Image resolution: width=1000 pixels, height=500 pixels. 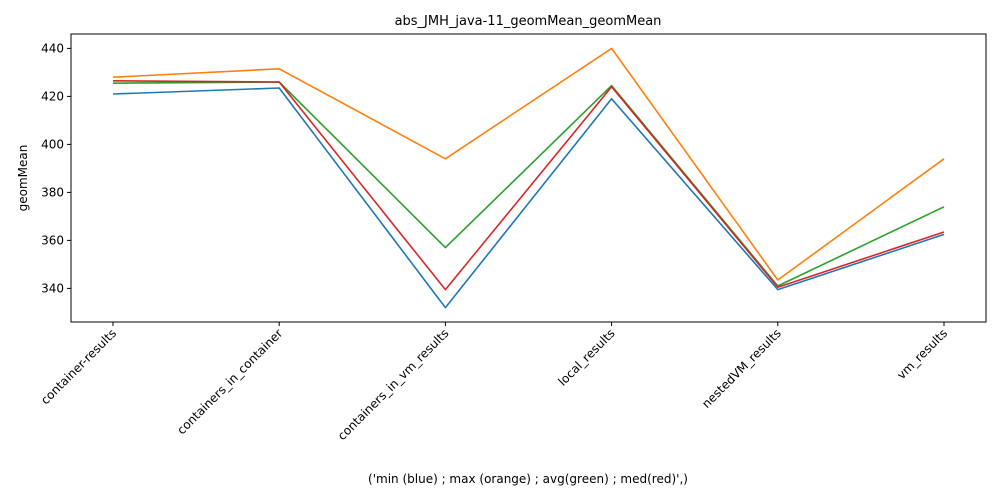 I want to click on y-axis-label: geomMean, so click(x=23, y=178).